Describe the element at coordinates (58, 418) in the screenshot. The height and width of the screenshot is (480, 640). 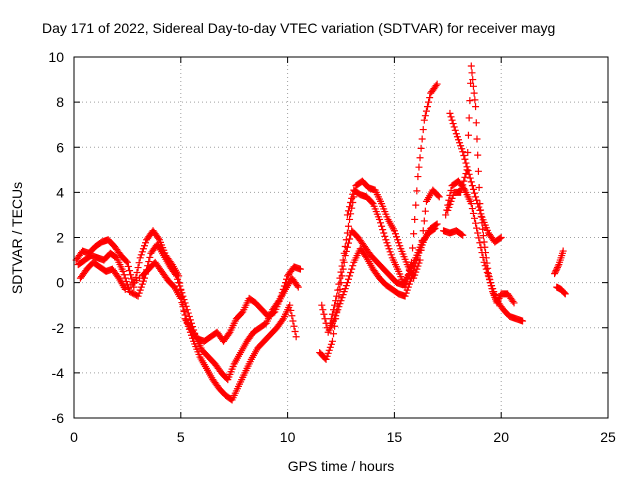
I see `y-tick-label: -6` at that location.